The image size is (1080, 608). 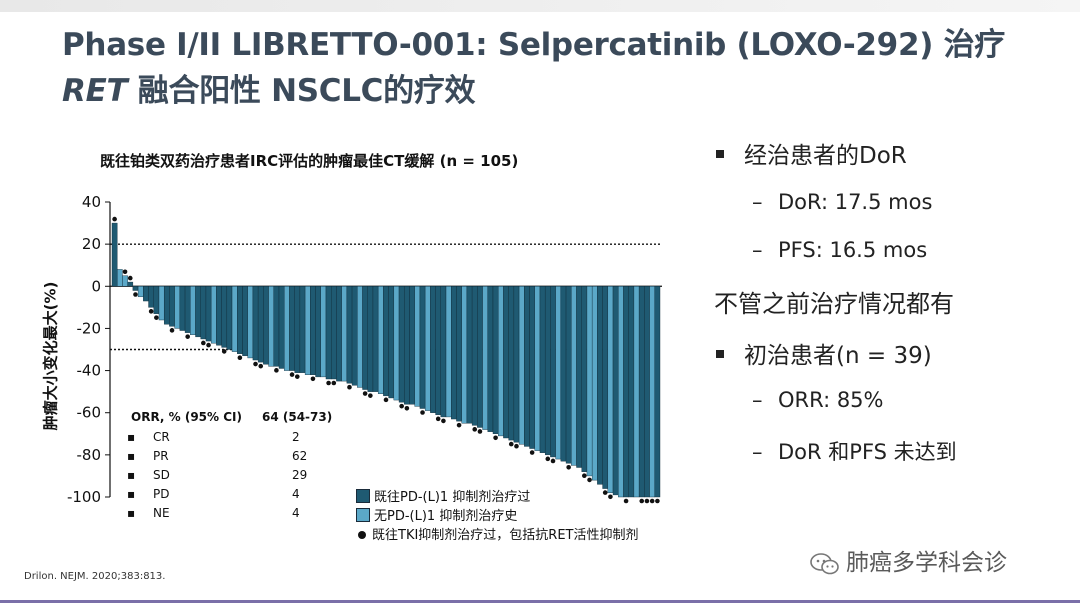 What do you see at coordinates (825, 156) in the screenshot?
I see `bullet-text: 经治患者的DoR` at bounding box center [825, 156].